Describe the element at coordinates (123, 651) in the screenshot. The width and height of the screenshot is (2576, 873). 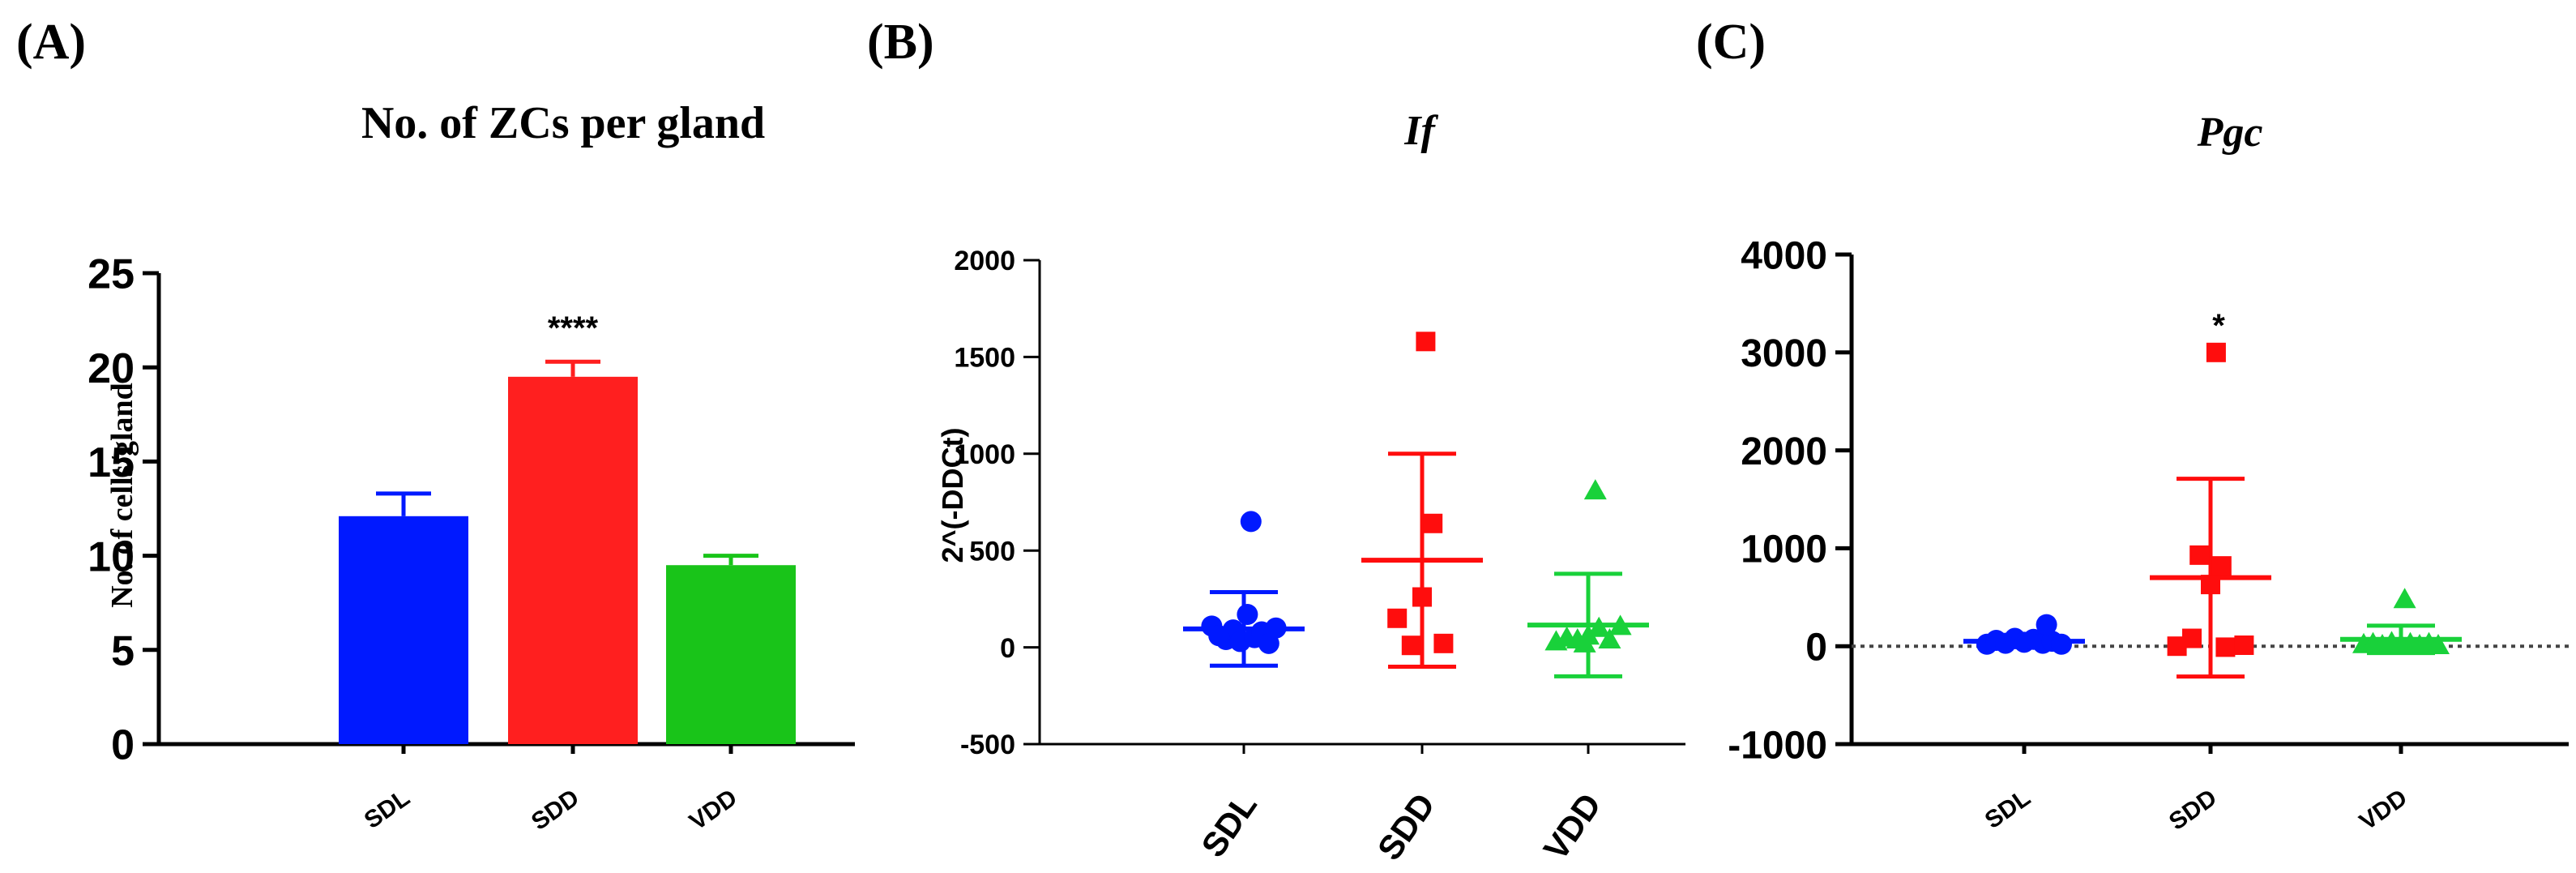
I see `y-tick-label: 5` at that location.